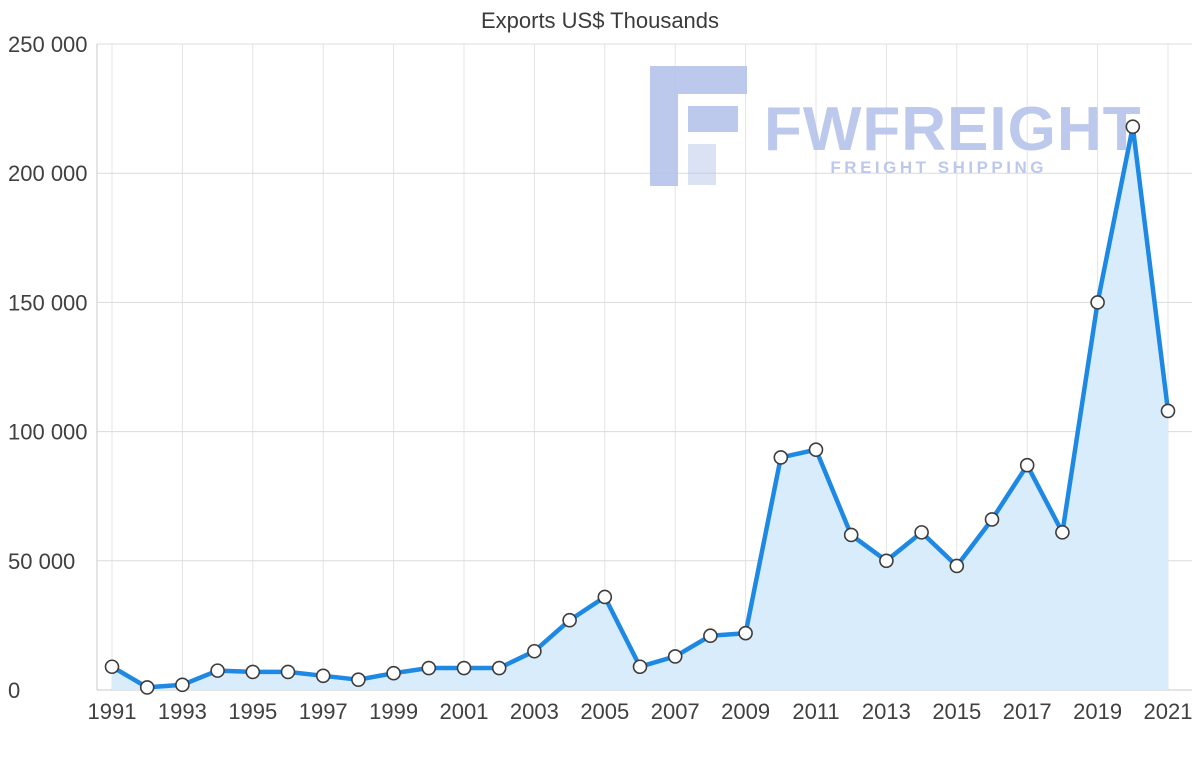 The height and width of the screenshot is (763, 1200). I want to click on data-point-2013, so click(886, 561).